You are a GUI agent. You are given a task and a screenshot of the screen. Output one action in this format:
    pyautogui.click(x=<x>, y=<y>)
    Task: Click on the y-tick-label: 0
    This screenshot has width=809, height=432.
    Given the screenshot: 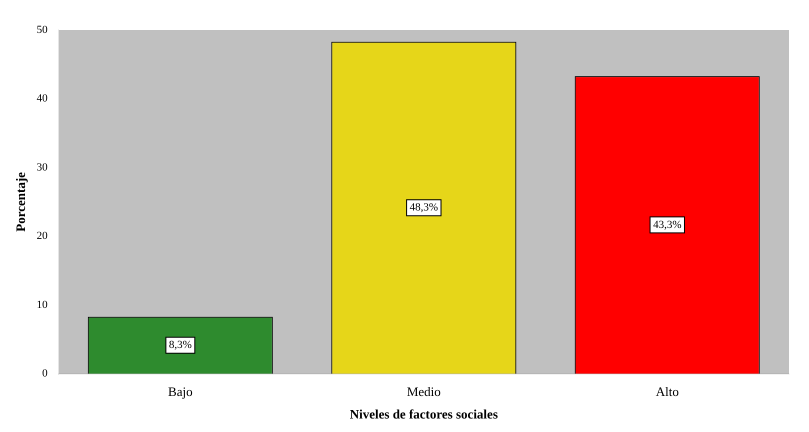 What is the action you would take?
    pyautogui.click(x=45, y=374)
    